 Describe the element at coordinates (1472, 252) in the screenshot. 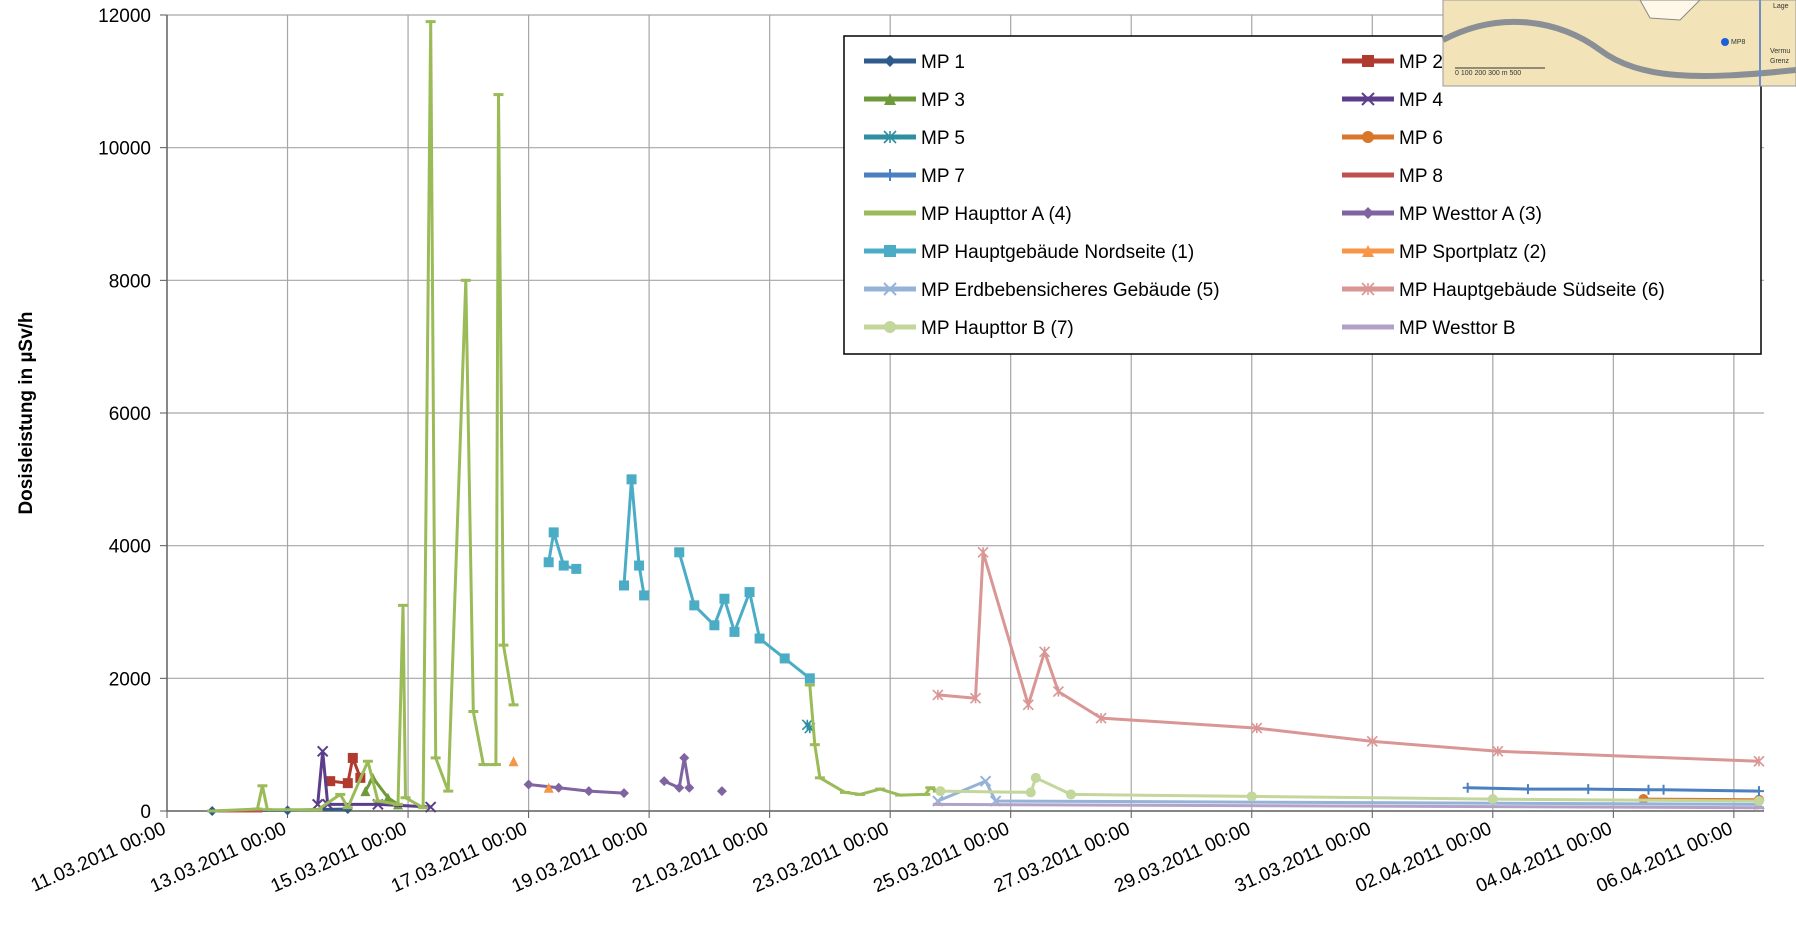

I see `legend-label: MP Sportplatz (2)` at that location.